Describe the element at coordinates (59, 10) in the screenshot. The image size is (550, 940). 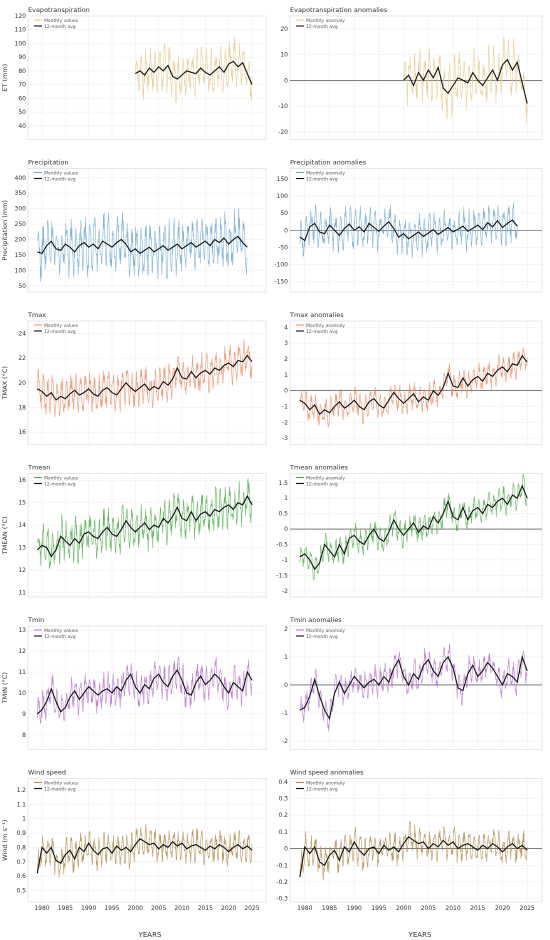
I see `panel-title: Evapotranspiration` at that location.